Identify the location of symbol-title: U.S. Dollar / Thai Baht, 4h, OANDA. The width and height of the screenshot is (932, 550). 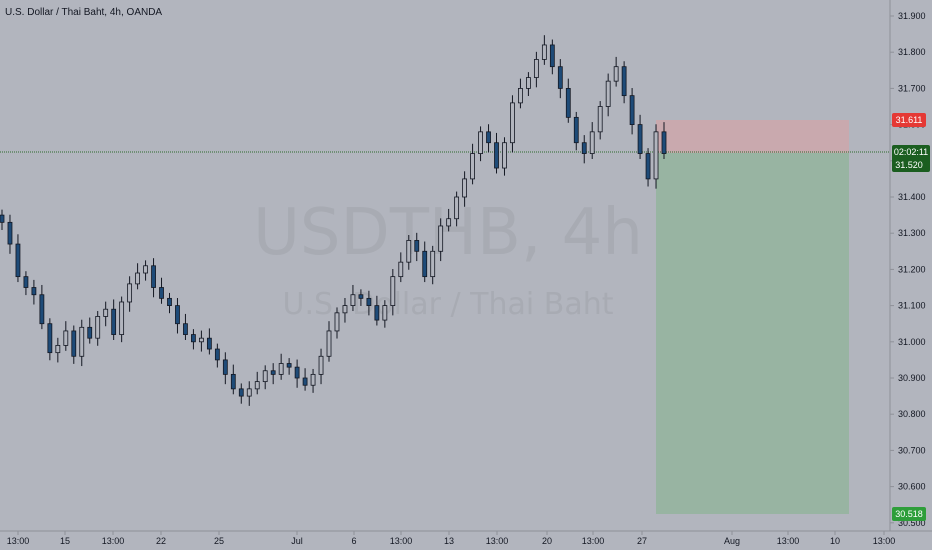
(83, 12).